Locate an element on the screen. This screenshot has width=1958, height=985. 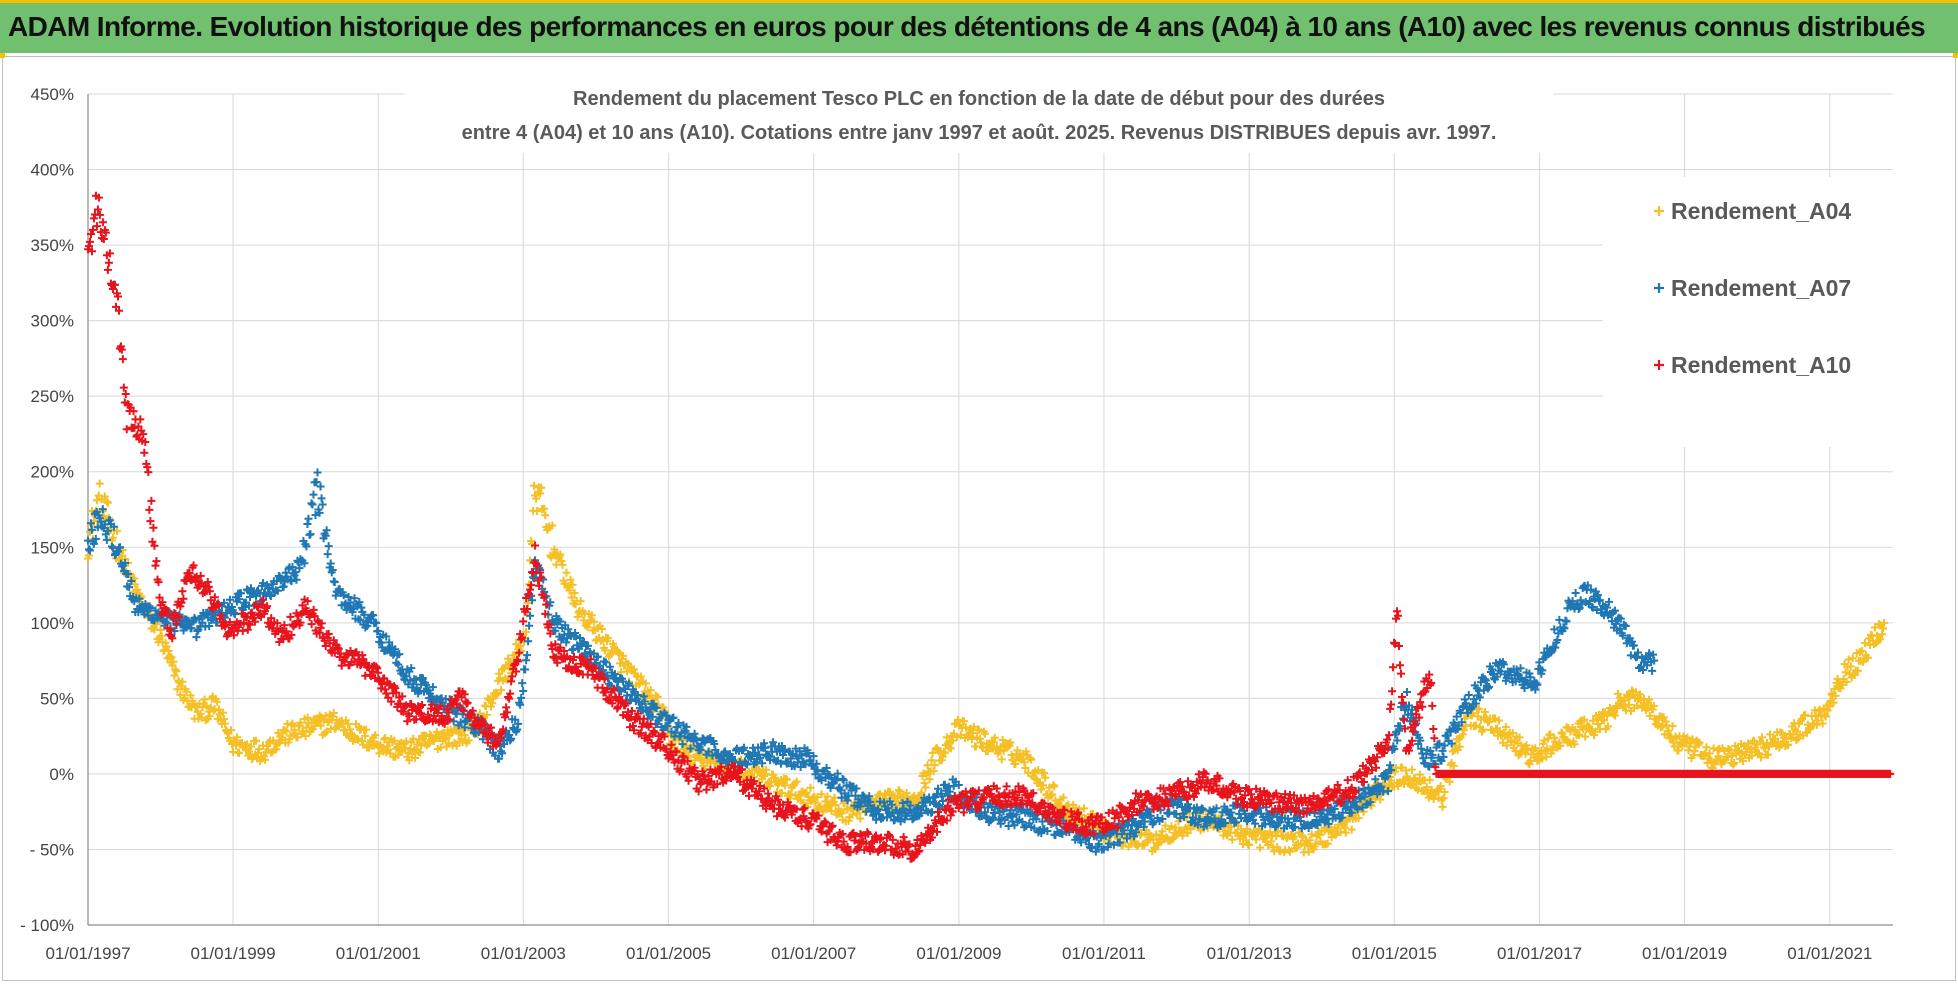
y-tick-label: - 50% is located at coordinates (52, 849).